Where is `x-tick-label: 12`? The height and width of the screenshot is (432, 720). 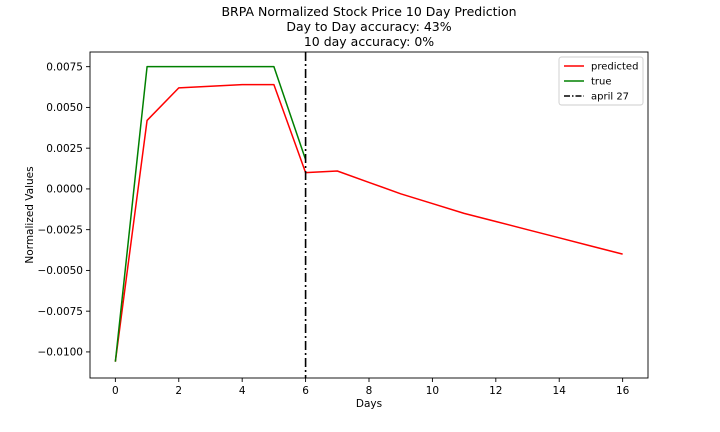 x-tick-label: 12 is located at coordinates (495, 391).